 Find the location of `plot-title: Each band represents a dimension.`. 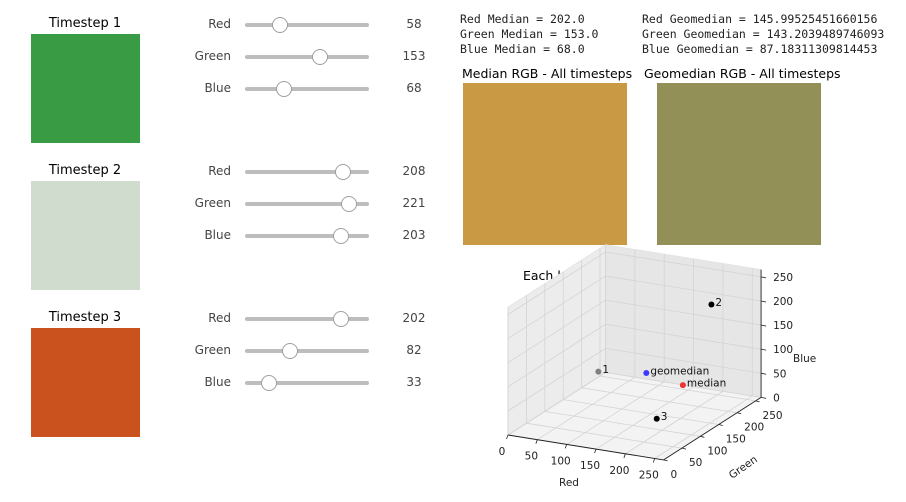

plot-title: Each band represents a dimension. is located at coordinates (633, 275).